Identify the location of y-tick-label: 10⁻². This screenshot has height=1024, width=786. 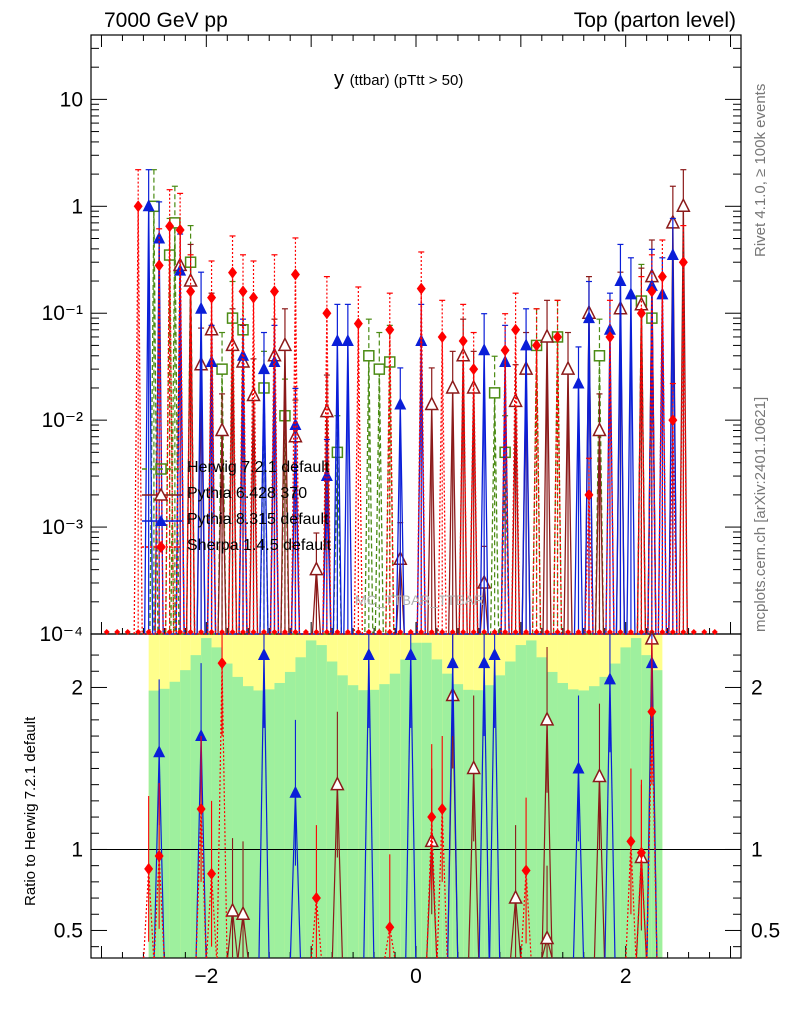
(62, 420).